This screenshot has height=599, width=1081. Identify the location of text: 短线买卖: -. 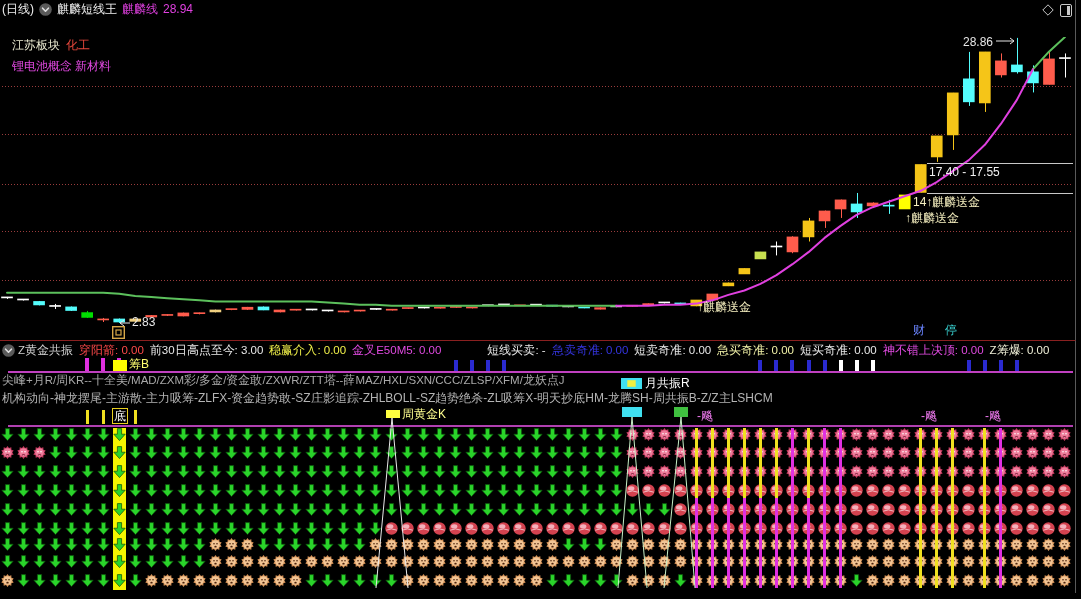
(516, 350).